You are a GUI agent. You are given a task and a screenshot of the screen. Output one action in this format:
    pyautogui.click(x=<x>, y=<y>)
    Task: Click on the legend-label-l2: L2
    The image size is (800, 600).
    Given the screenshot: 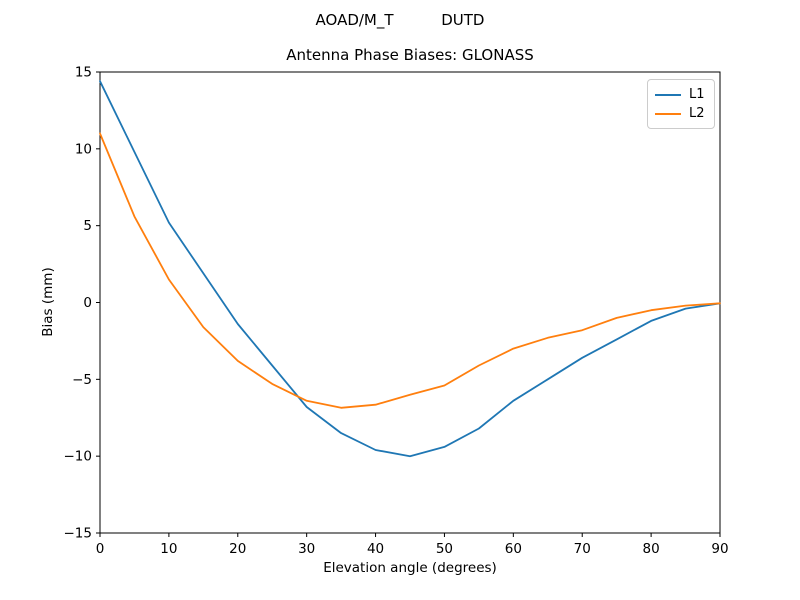 What is the action you would take?
    pyautogui.click(x=697, y=113)
    